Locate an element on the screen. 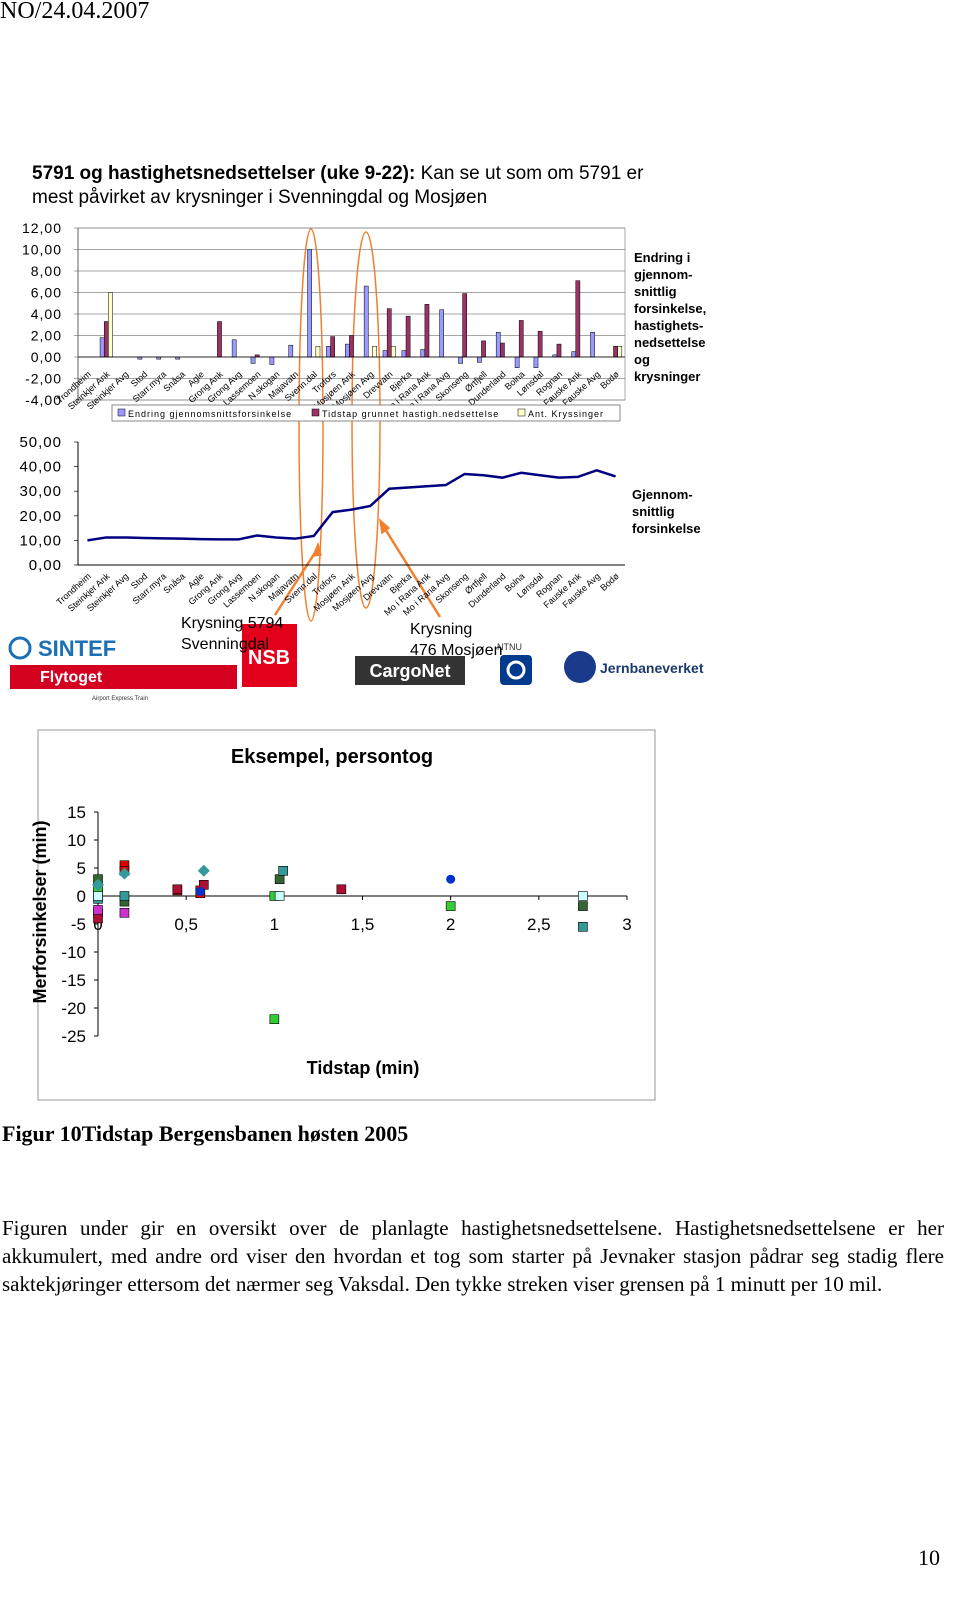 The image size is (960, 1597). side-label: Krysning is located at coordinates (441, 629).